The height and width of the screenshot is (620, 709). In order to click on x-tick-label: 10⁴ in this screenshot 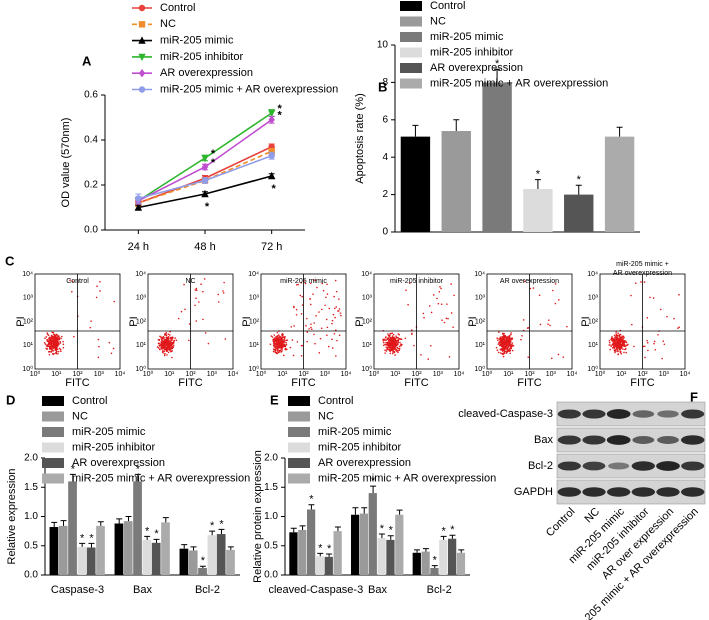, I will do `click(233, 374)`.